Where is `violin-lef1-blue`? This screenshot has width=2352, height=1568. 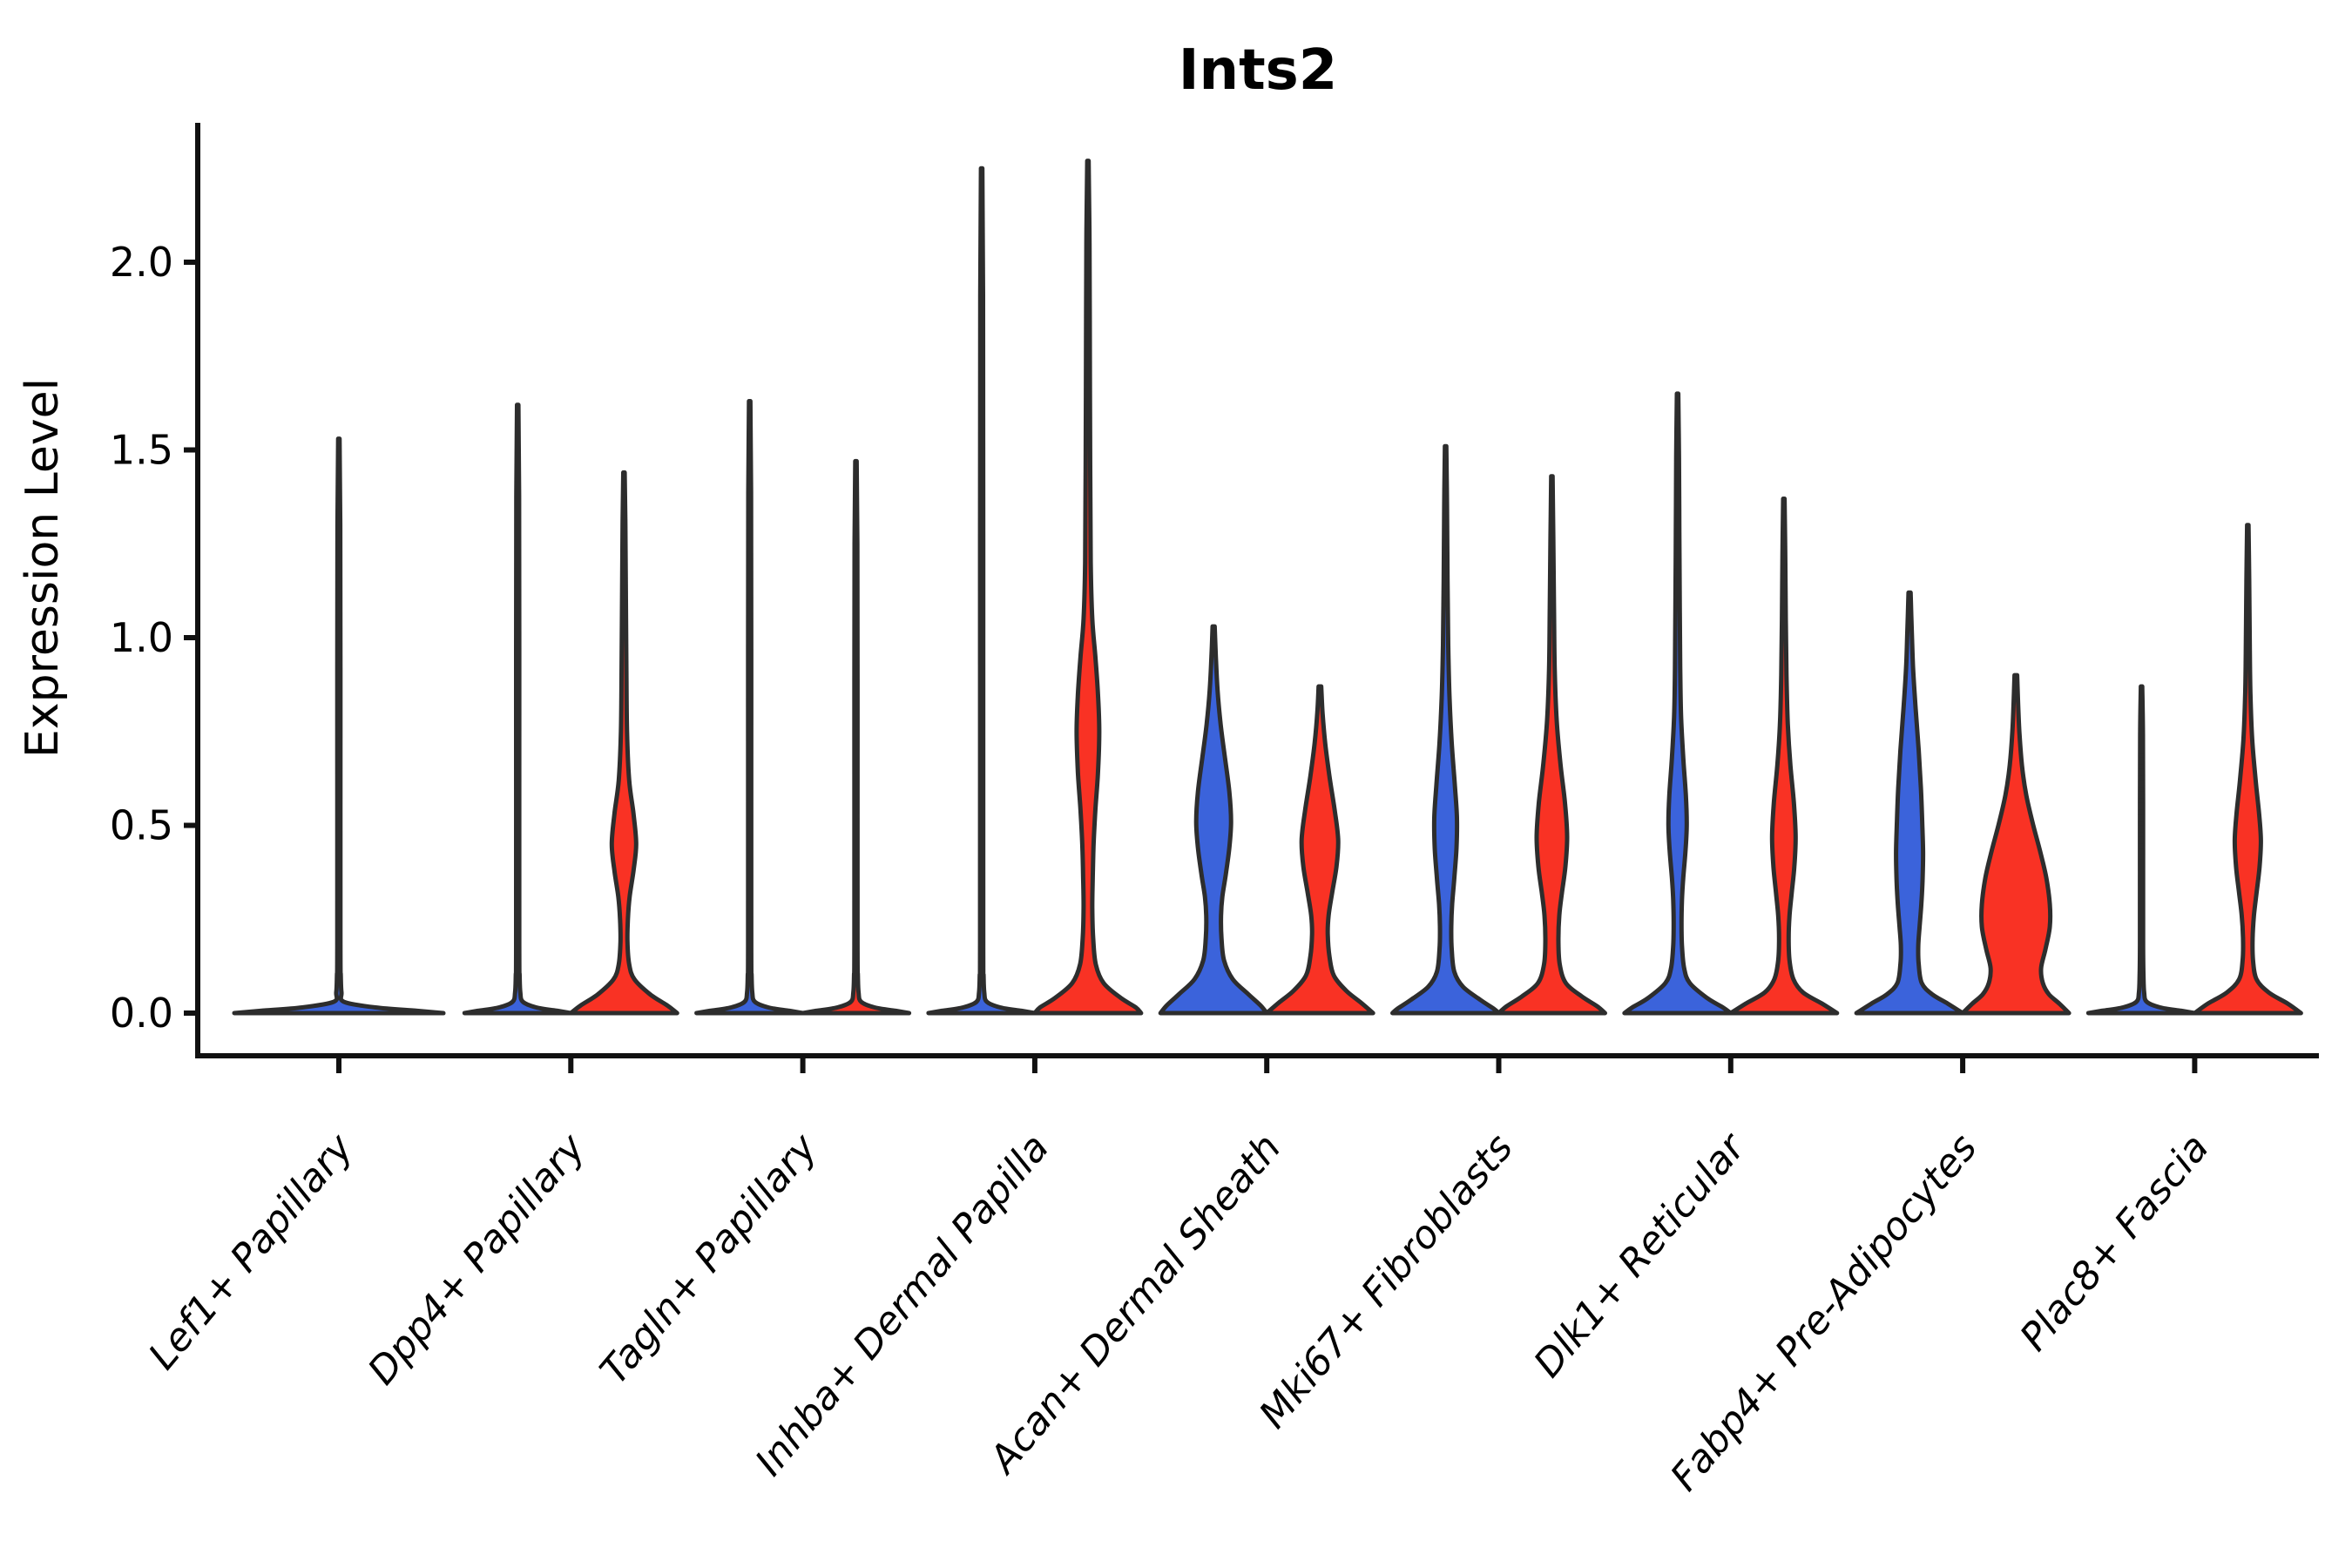 violin-lef1-blue is located at coordinates (339, 726).